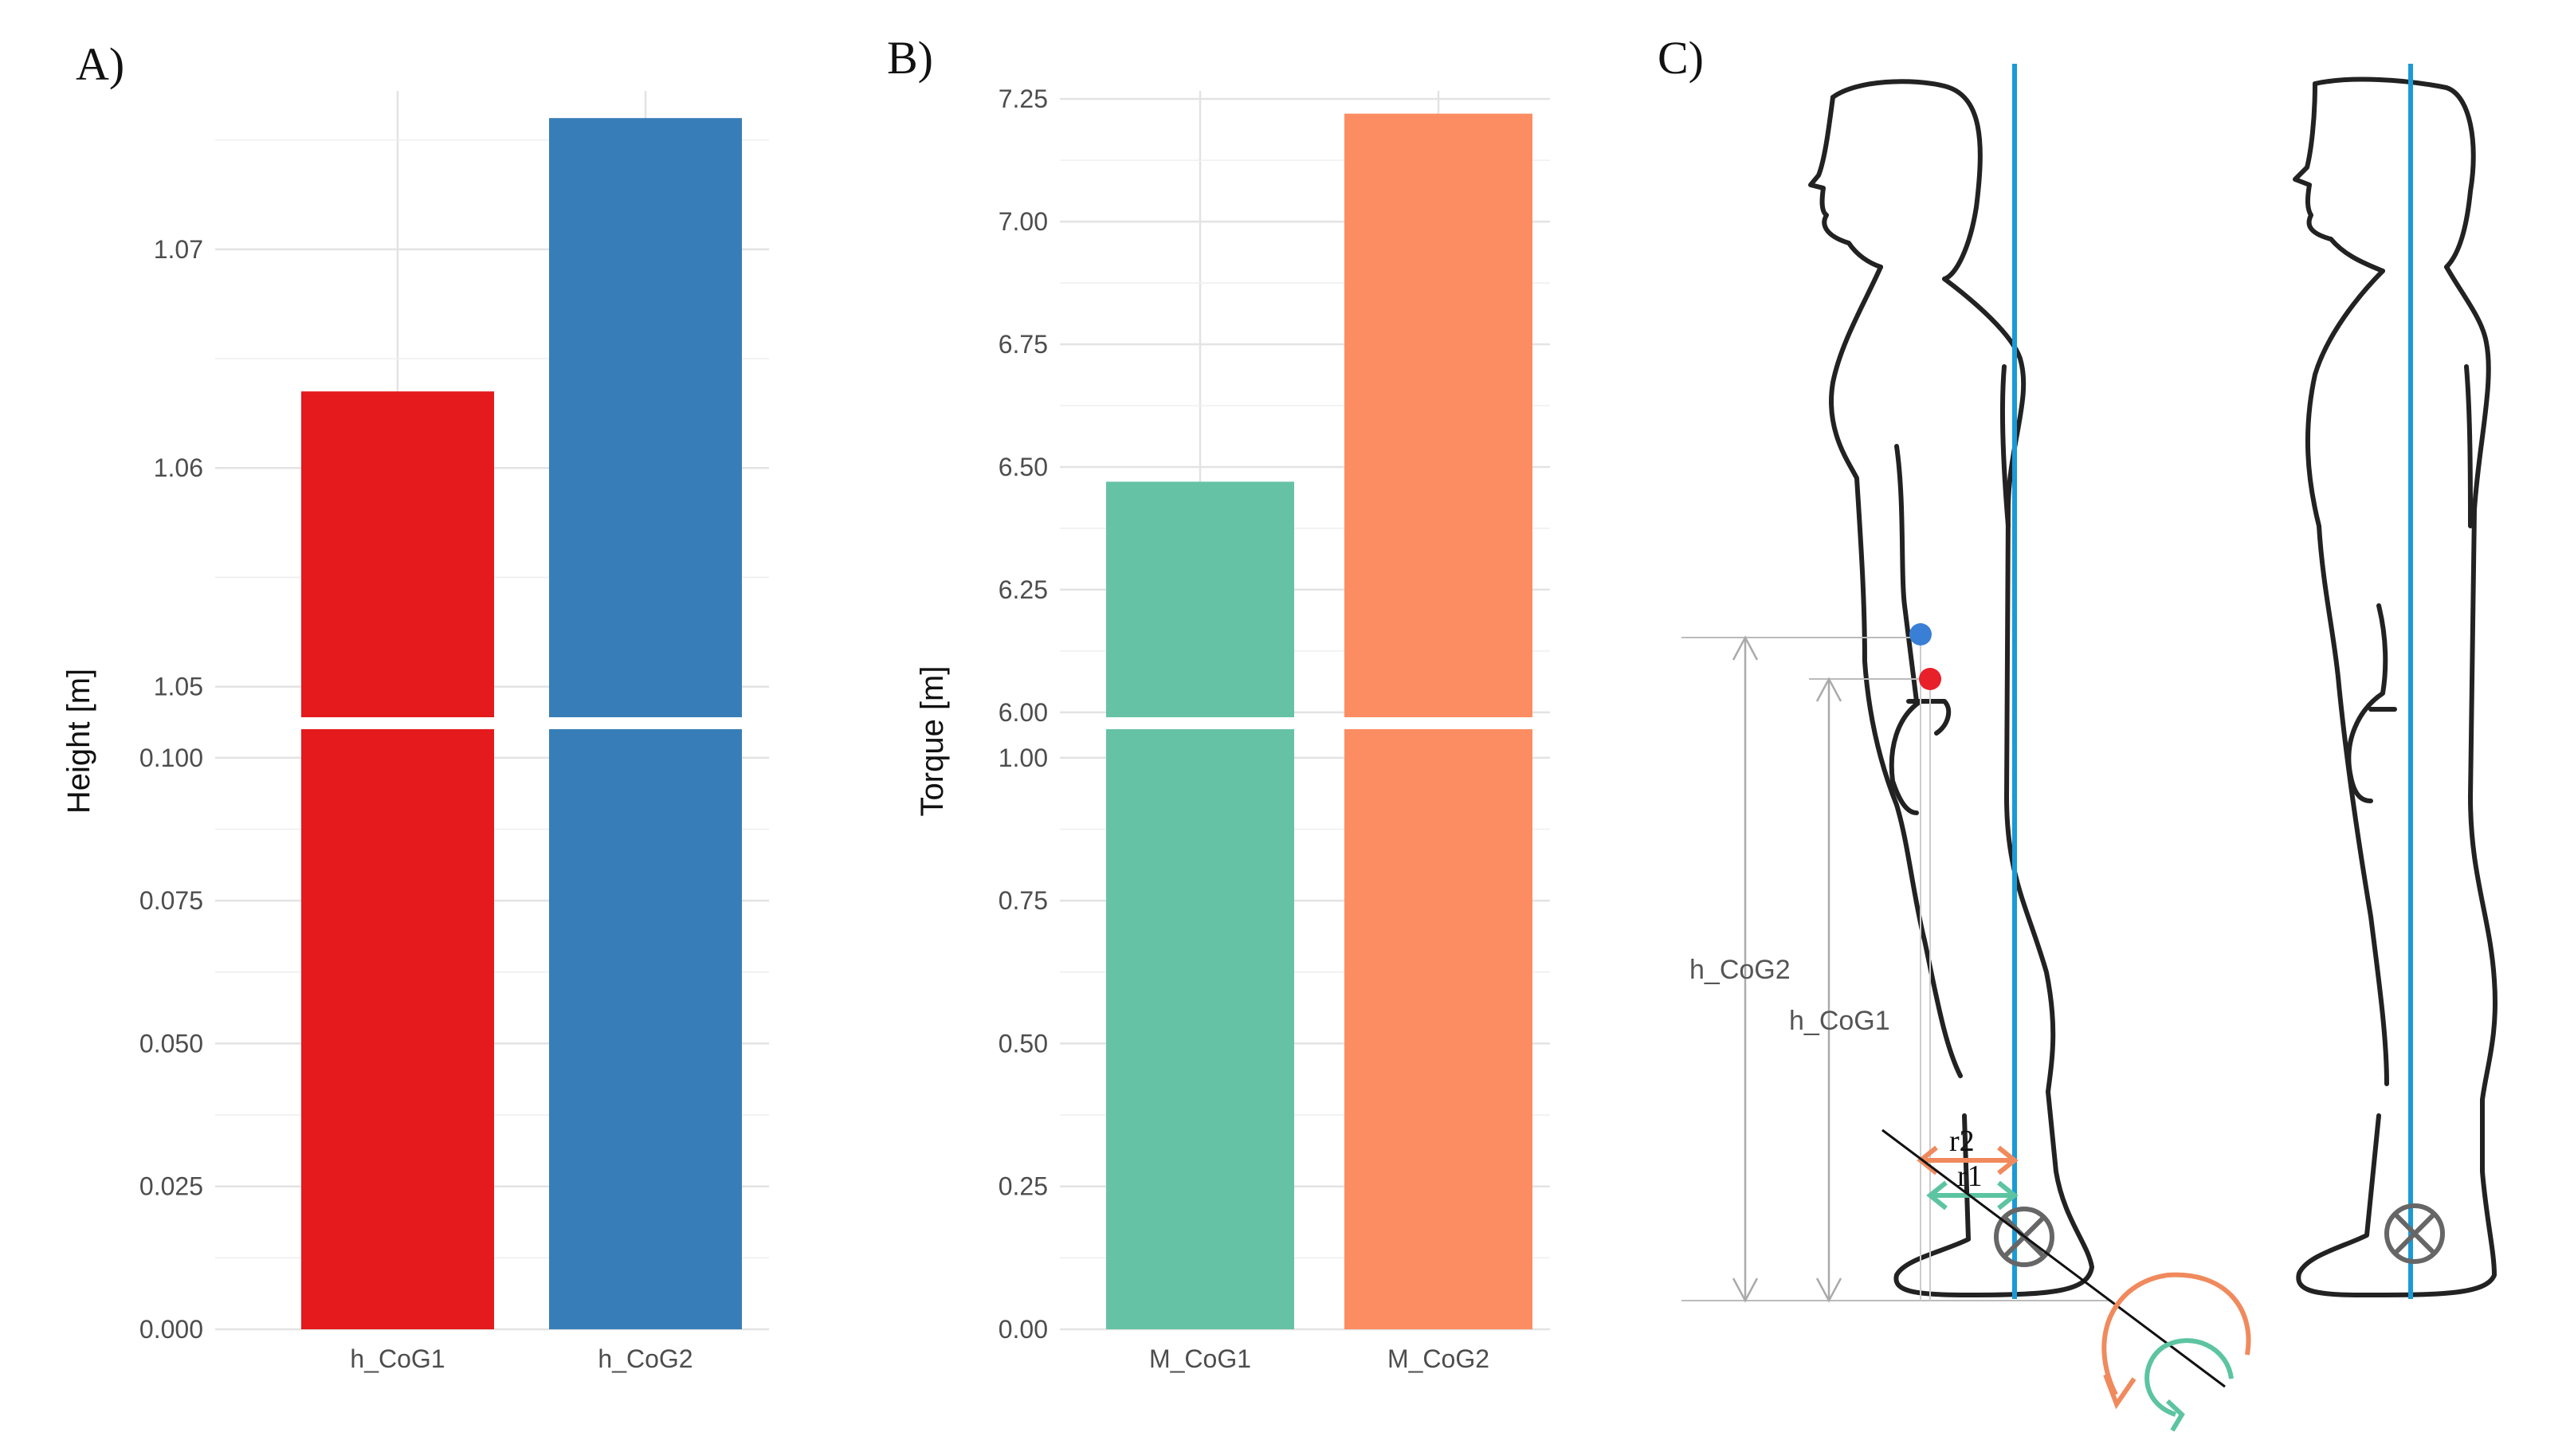  I want to click on cog1-point, so click(1930, 679).